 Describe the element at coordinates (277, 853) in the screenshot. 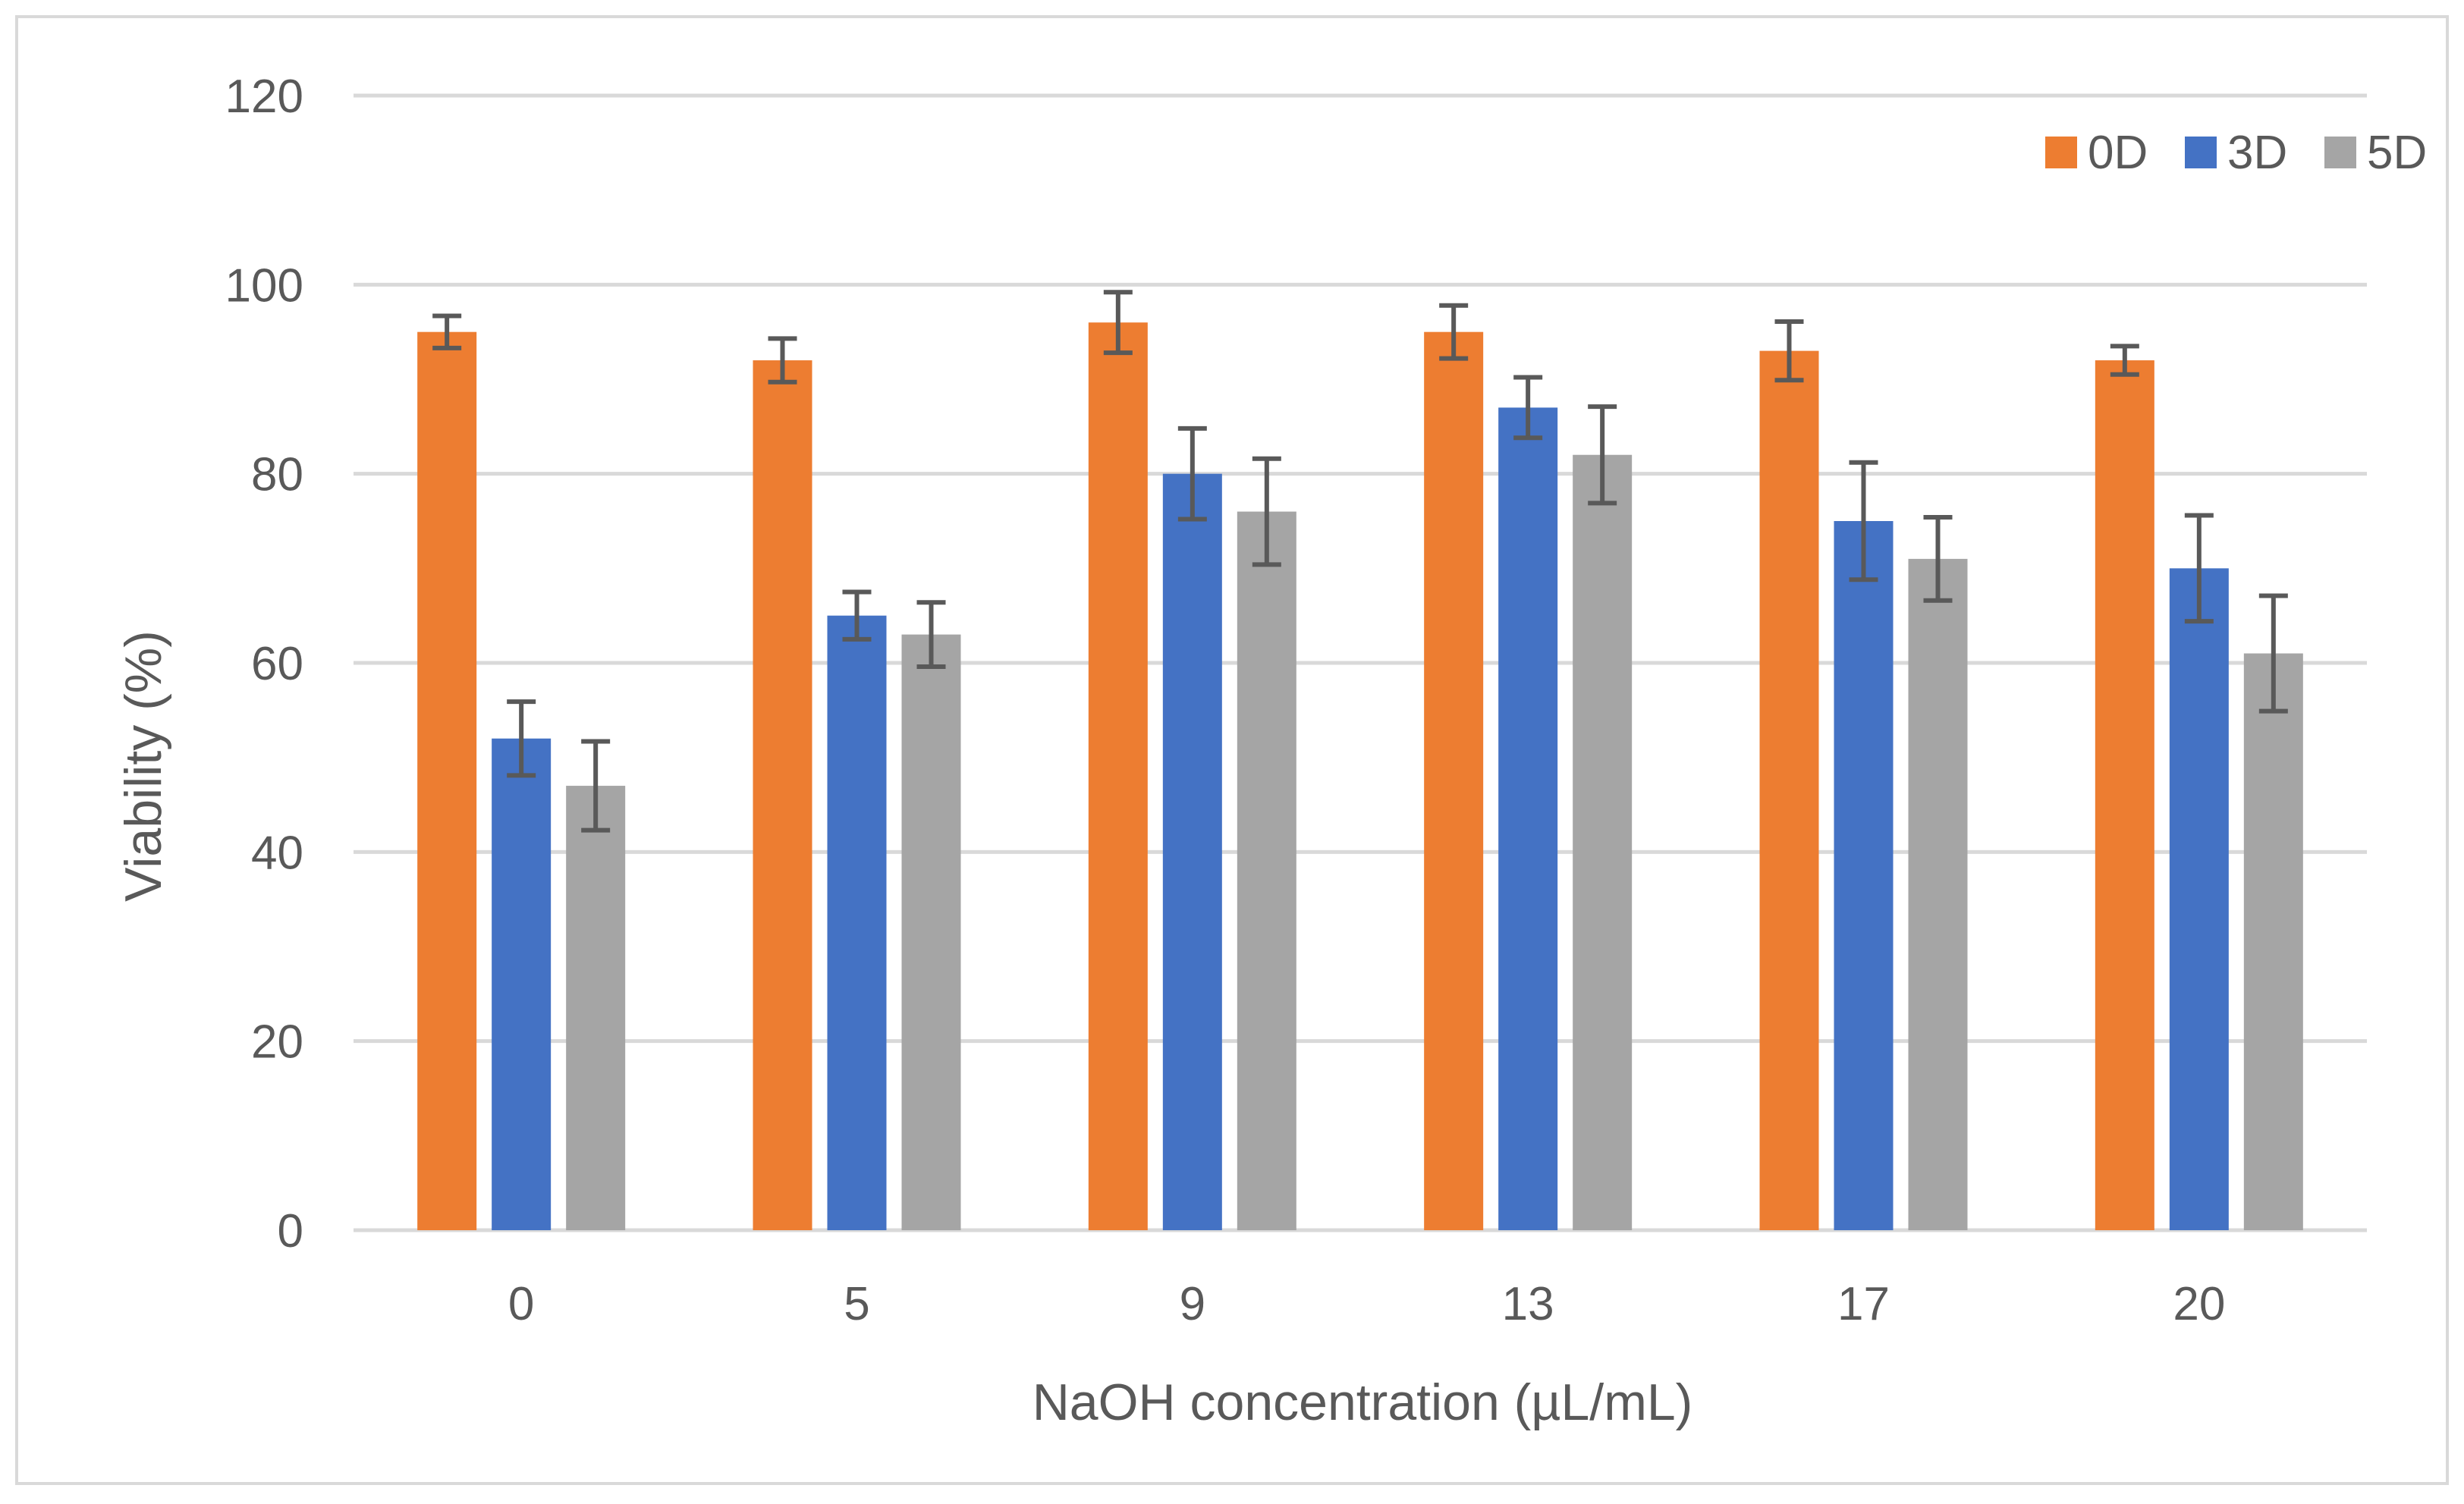

I see `y-tick-label-40: 40` at that location.